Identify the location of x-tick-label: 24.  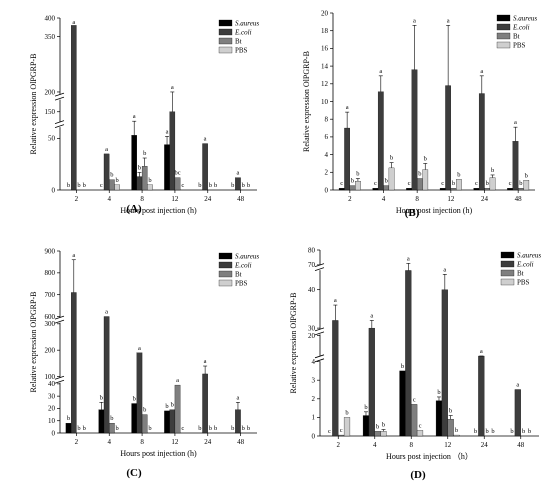
(485, 199).